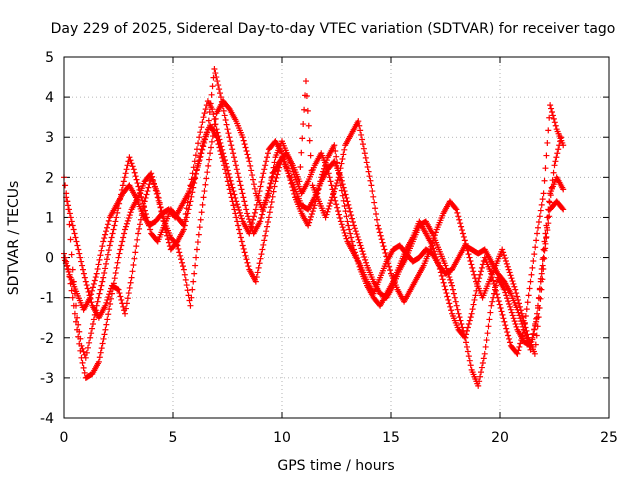 The image size is (640, 480). Describe the element at coordinates (47, 238) in the screenshot. I see `y-tick-labels: -4 -3 -2 -1 0 1 2 3 4 5` at that location.